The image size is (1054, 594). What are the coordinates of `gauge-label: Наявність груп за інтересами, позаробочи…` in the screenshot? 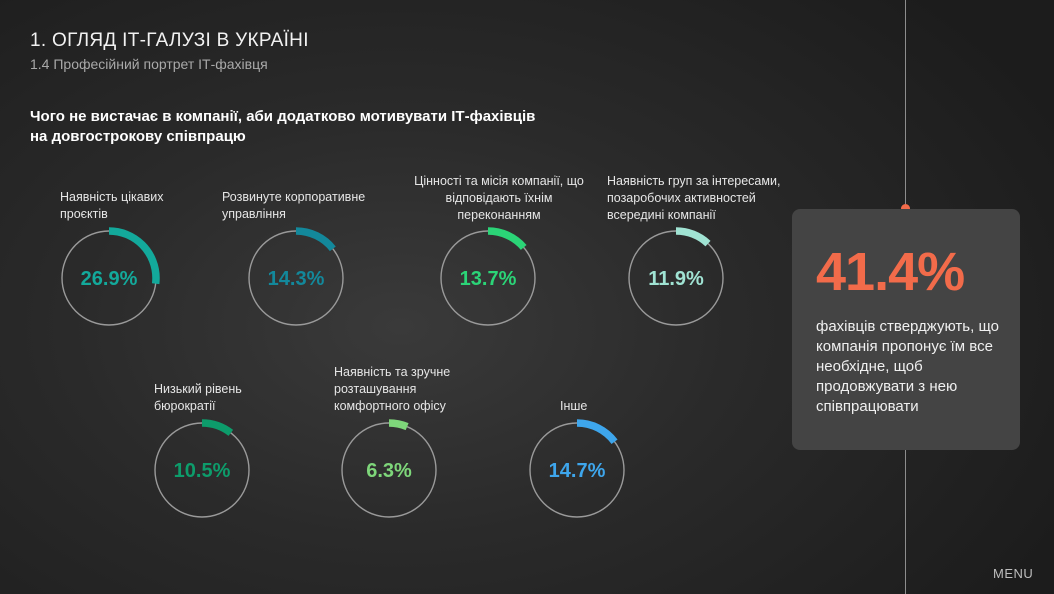 It's located at (694, 198).